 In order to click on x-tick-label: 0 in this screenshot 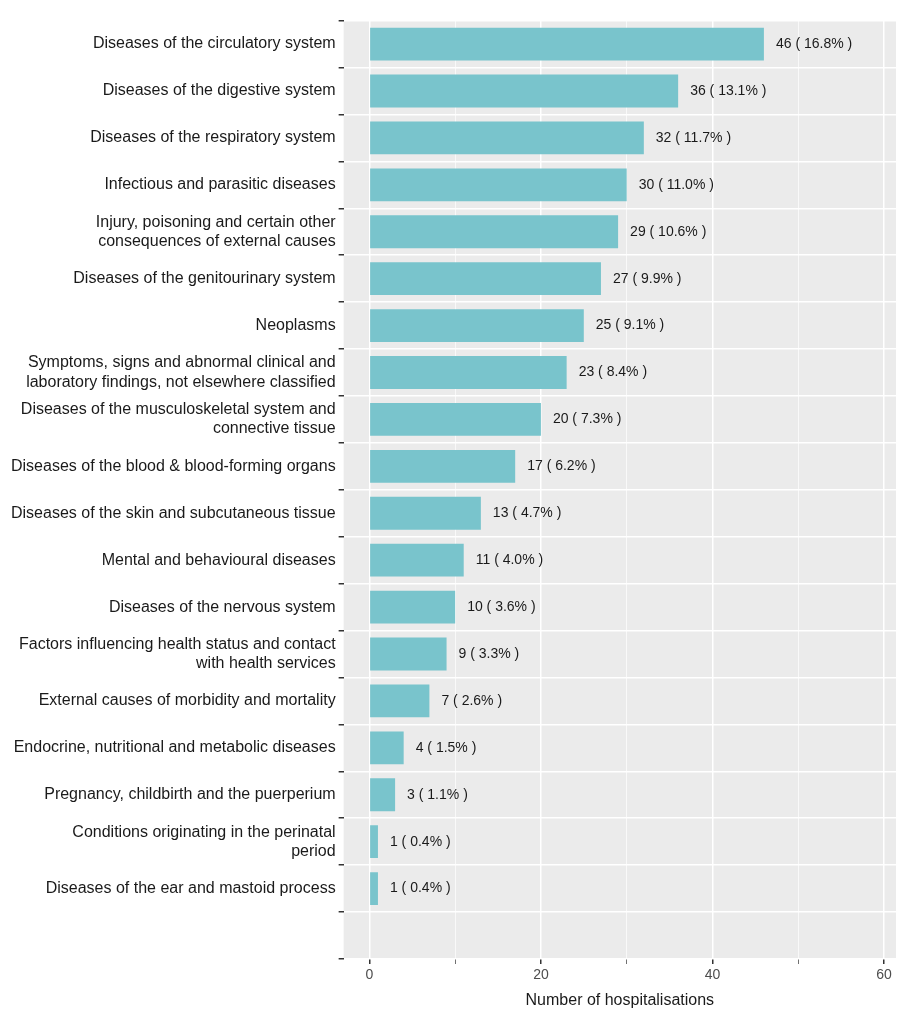, I will do `click(369, 974)`.